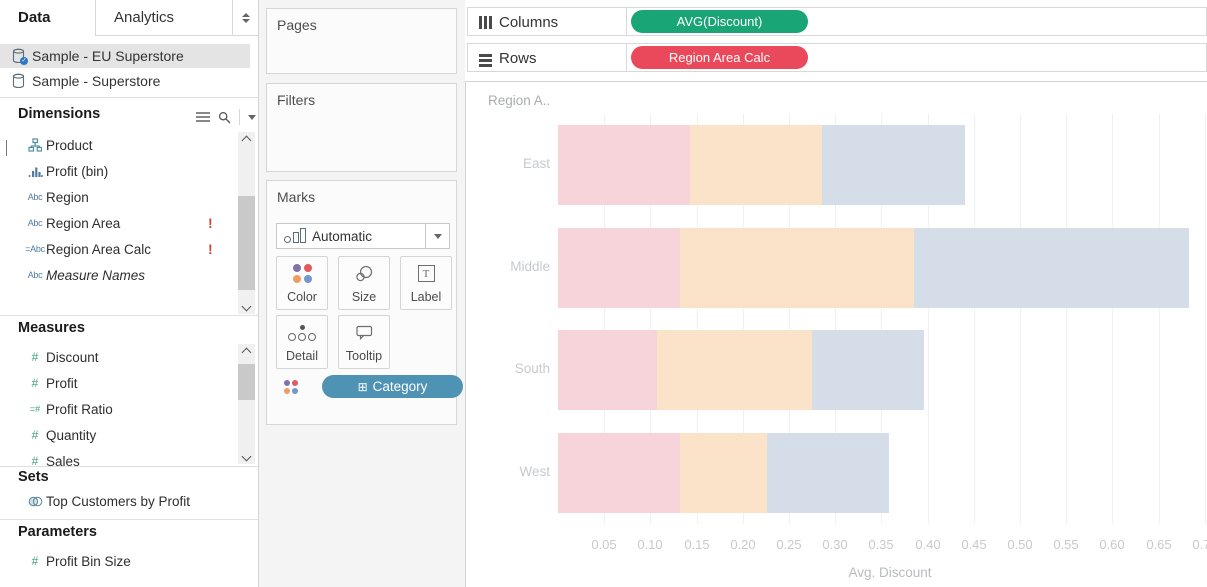 The width and height of the screenshot is (1207, 587). Describe the element at coordinates (342, 236) in the screenshot. I see `mark-type-value: Automatic` at that location.